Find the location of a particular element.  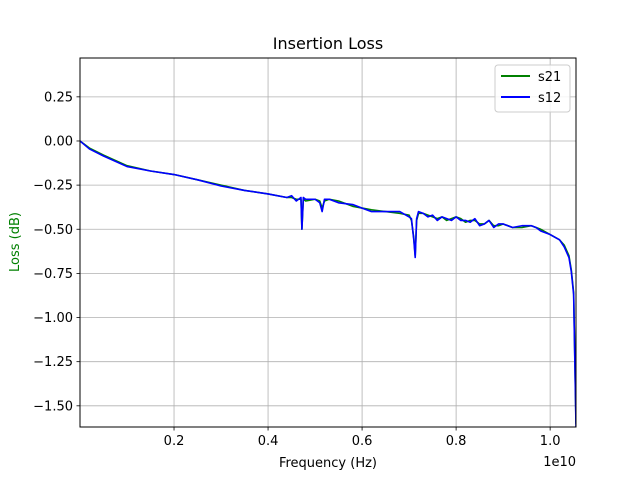

x-tick-label: 0.2 is located at coordinates (174, 441).